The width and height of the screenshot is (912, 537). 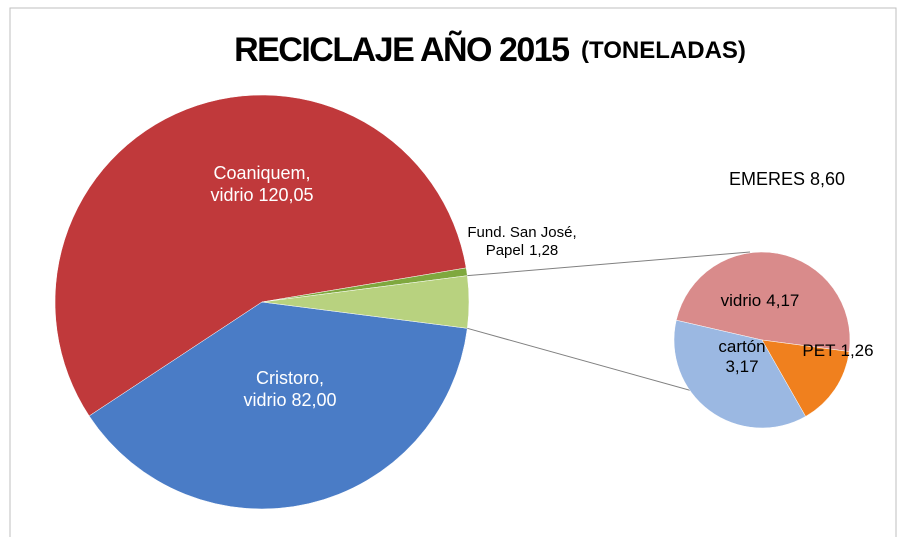 What do you see at coordinates (818, 350) in the screenshot?
I see `data-label-part: PET` at bounding box center [818, 350].